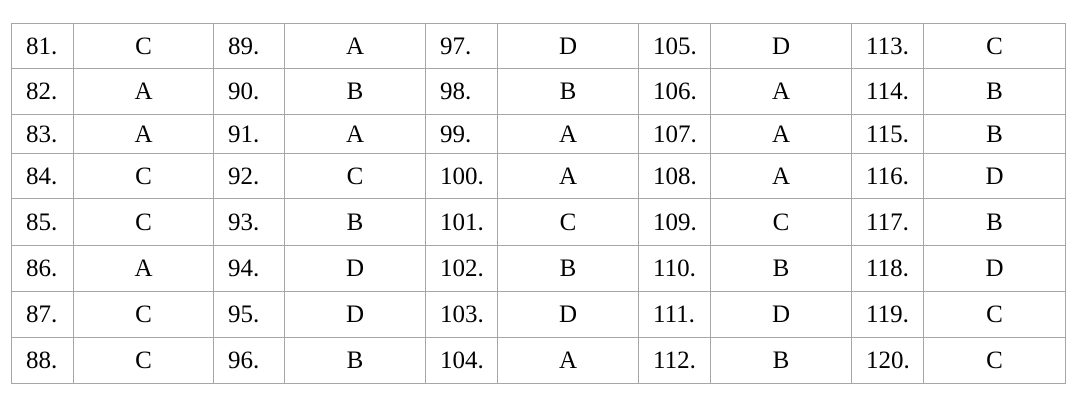  Describe the element at coordinates (249, 176) in the screenshot. I see `question-number: 92.` at that location.